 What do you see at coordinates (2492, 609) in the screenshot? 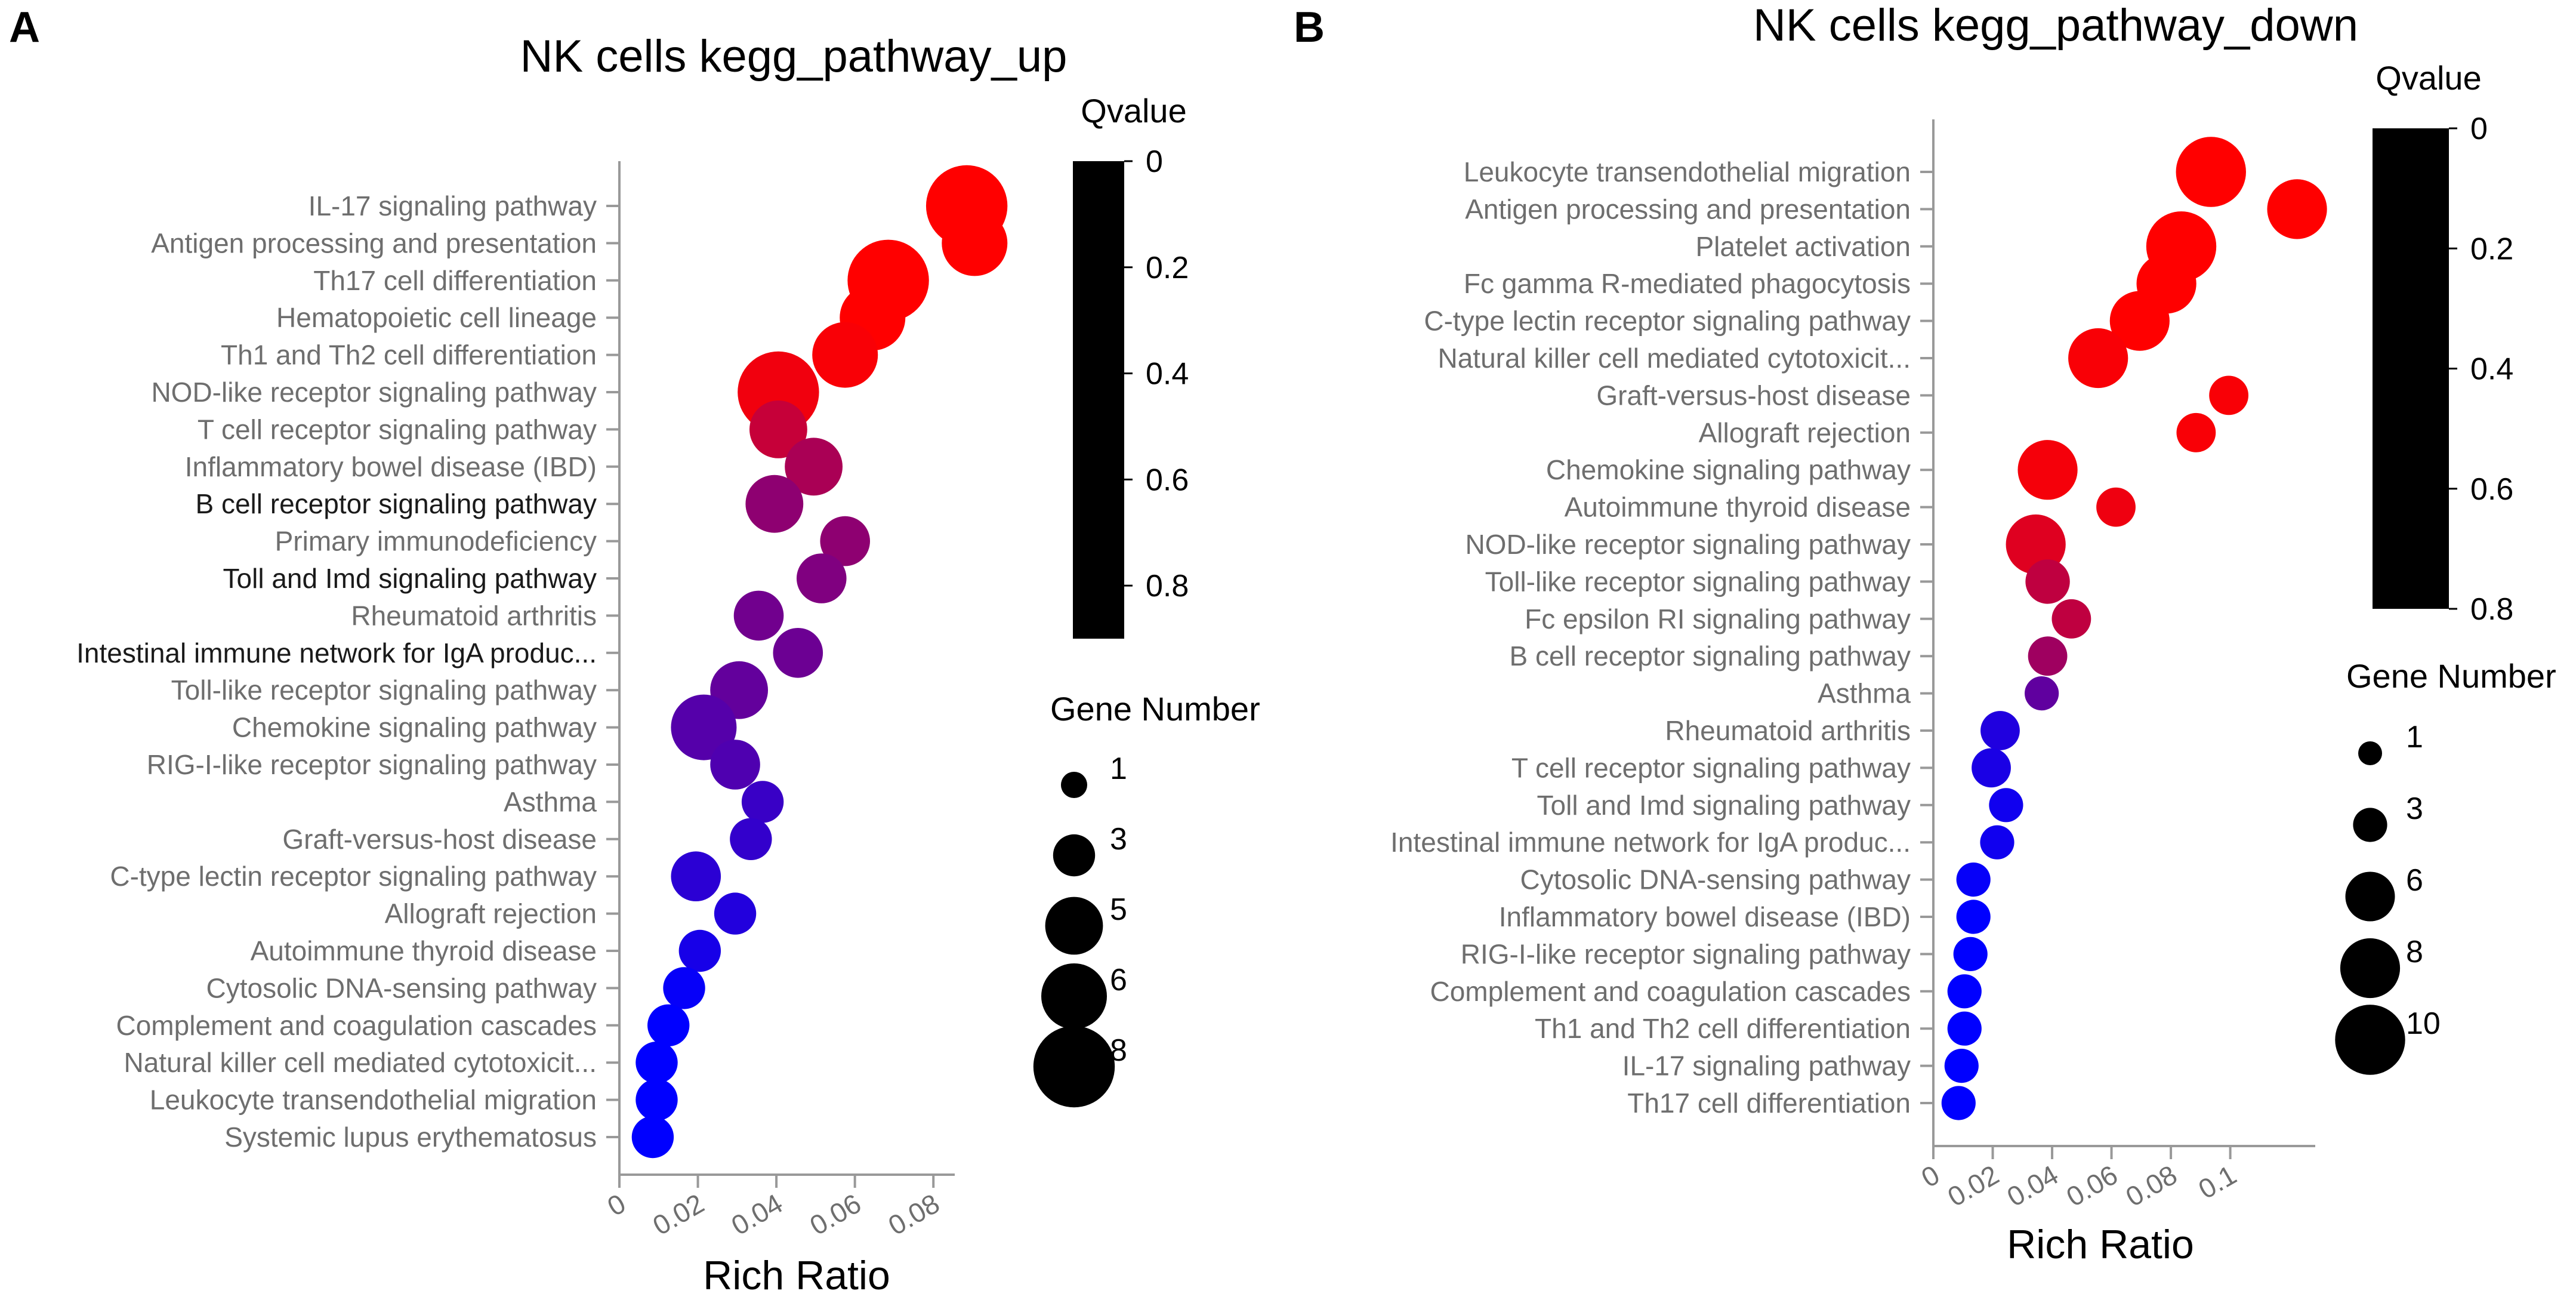
I see `colorbar-tick-label: 0.8` at bounding box center [2492, 609].